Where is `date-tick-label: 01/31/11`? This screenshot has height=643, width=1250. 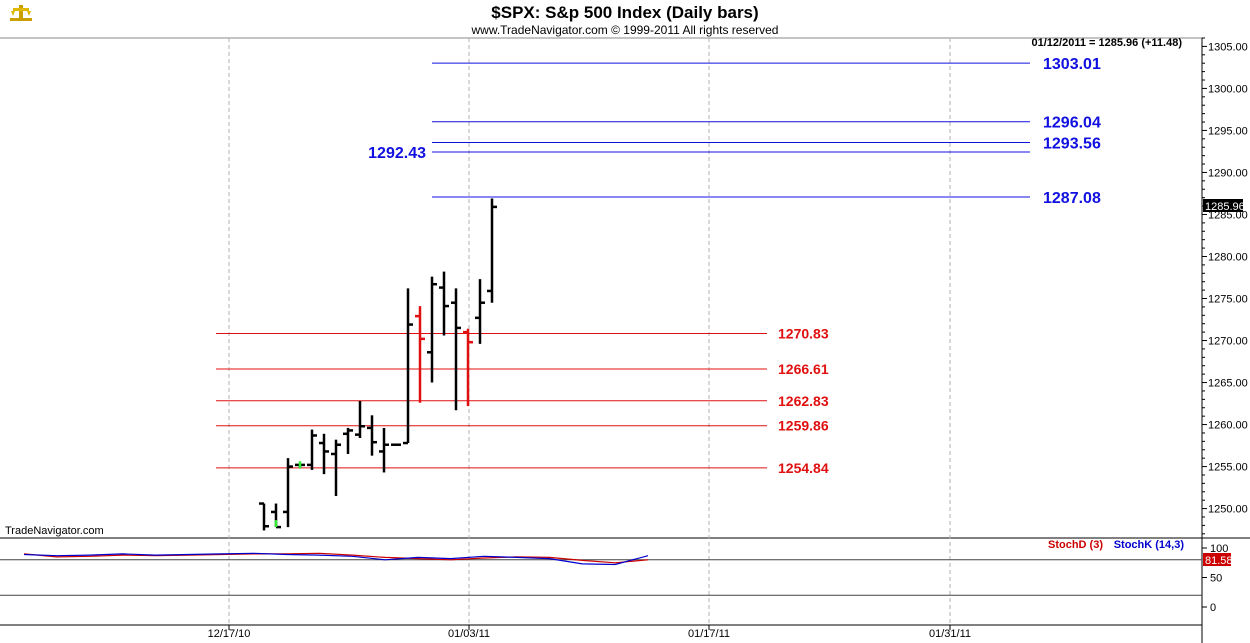
date-tick-label: 01/31/11 is located at coordinates (950, 634).